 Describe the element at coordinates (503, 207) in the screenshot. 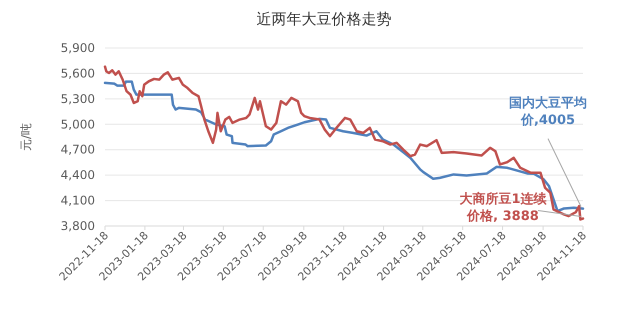

I see `series-label: 大商所豆1连续价格, 3888` at that location.